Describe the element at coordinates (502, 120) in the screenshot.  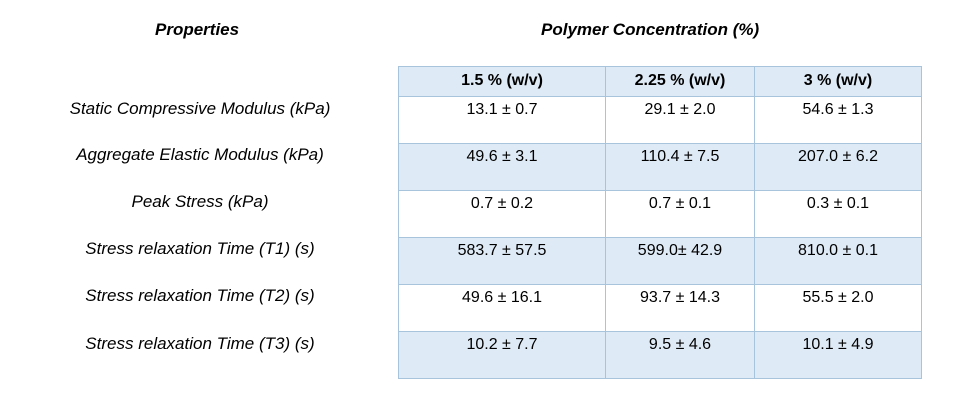
I see `table-cell: 13.1 ± 0.7` at that location.